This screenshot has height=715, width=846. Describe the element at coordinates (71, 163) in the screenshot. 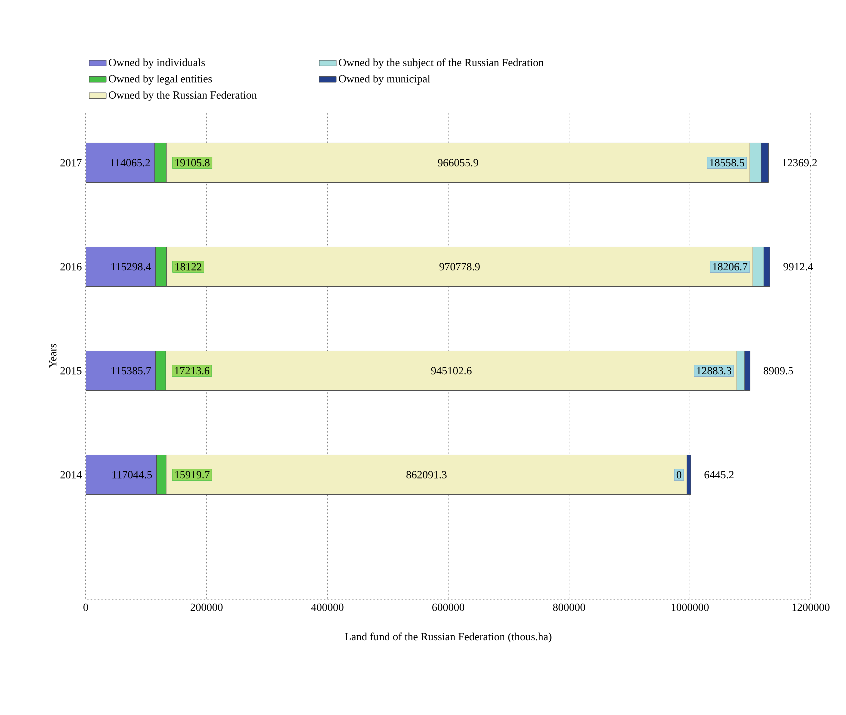

I see `y-tick-label: 2017` at that location.